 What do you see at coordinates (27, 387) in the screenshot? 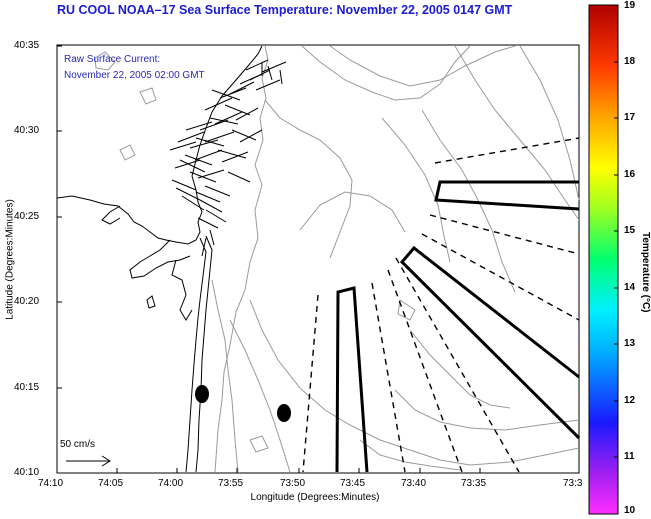
I see `y-tick: 40:15` at bounding box center [27, 387].